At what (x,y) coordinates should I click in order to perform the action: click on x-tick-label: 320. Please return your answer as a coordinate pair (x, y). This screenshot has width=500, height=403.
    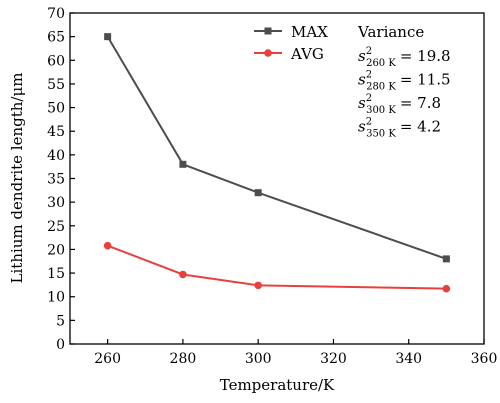
    Looking at the image, I should click on (333, 359).